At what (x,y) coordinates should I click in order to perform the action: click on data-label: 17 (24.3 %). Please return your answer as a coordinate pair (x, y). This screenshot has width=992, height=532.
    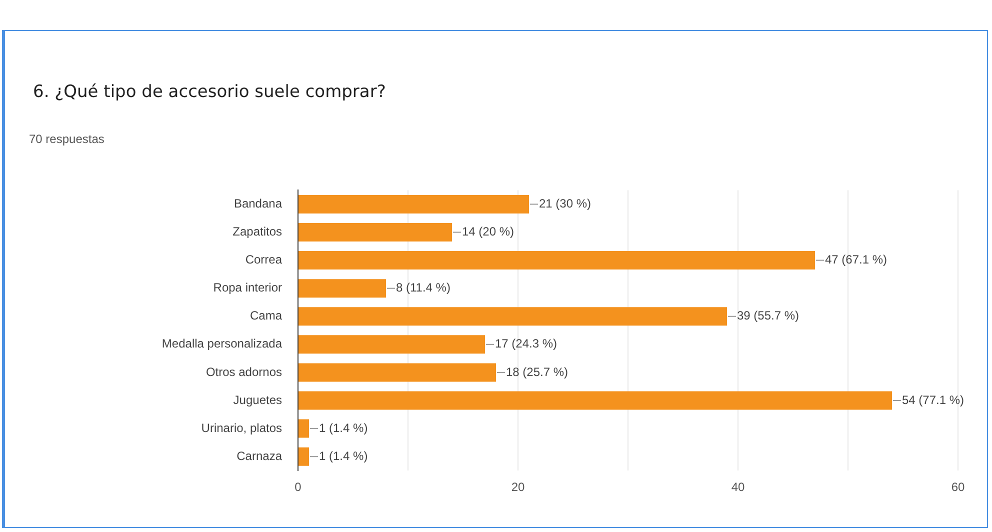
    Looking at the image, I should click on (526, 343).